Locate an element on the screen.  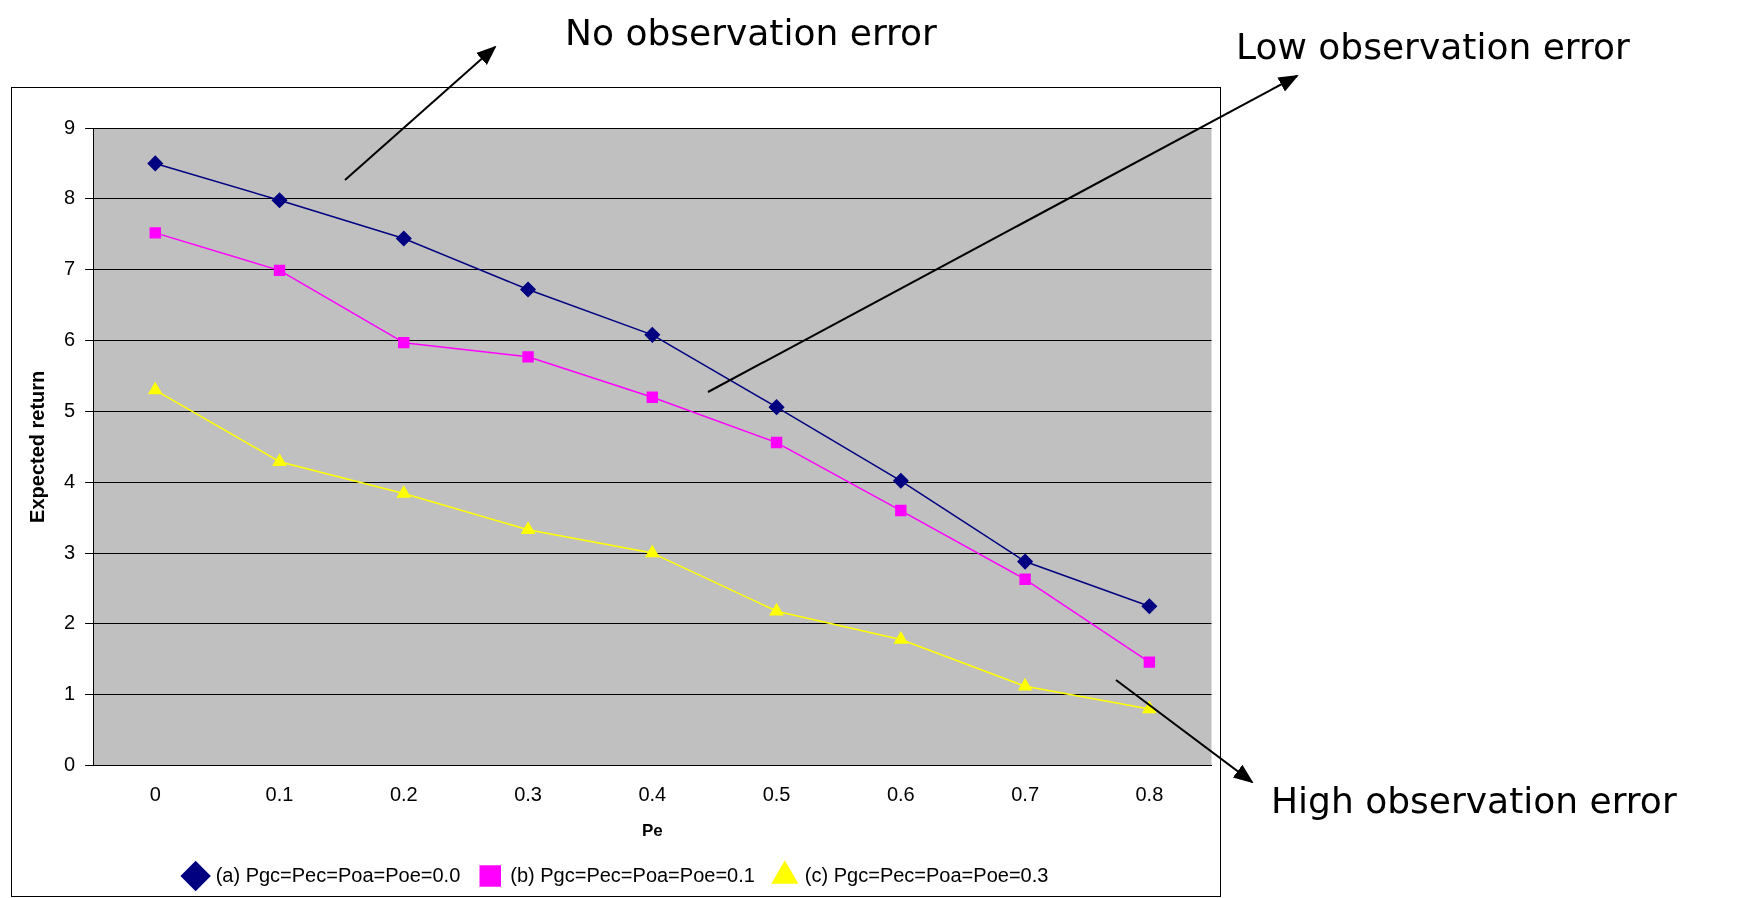
y-axis-title: Expected return is located at coordinates (36, 446).